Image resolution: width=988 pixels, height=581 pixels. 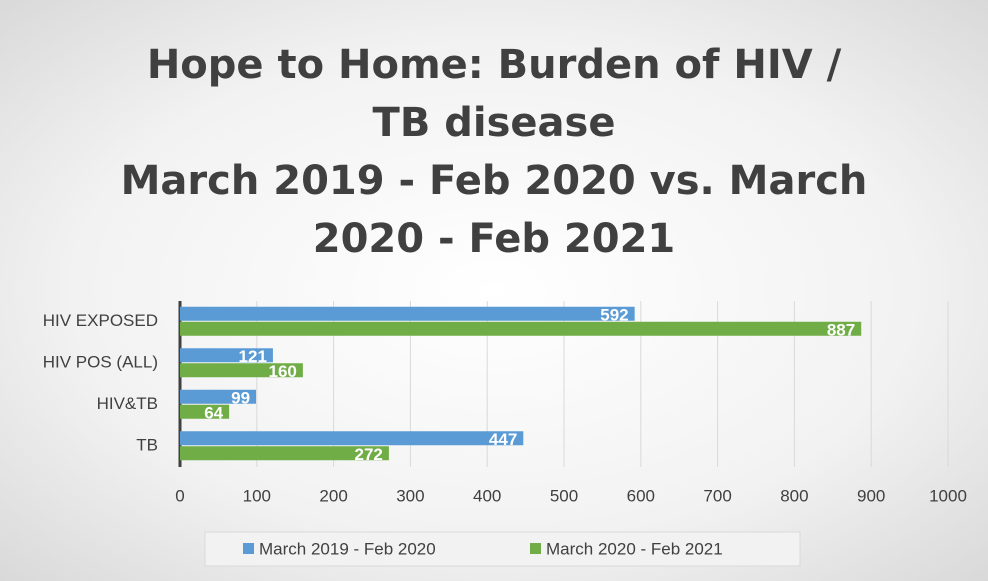 What do you see at coordinates (564, 495) in the screenshot?
I see `x-tick-label: 500` at bounding box center [564, 495].